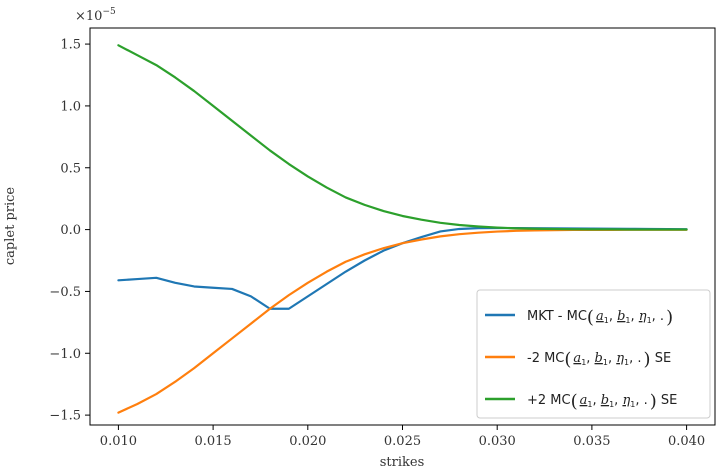 The height and width of the screenshot is (471, 720). What do you see at coordinates (602, 401) in the screenshot?
I see `legend-label: +2 MC(a1, b1, η1, .) SE` at bounding box center [602, 401].